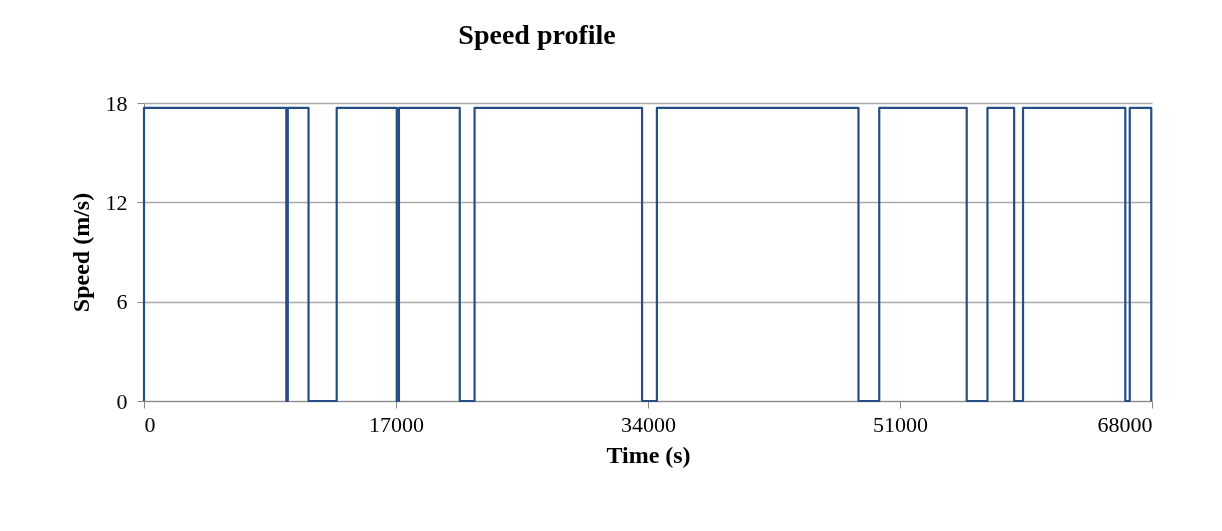  Describe the element at coordinates (900, 424) in the screenshot. I see `x-tick-label: 51000` at that location.